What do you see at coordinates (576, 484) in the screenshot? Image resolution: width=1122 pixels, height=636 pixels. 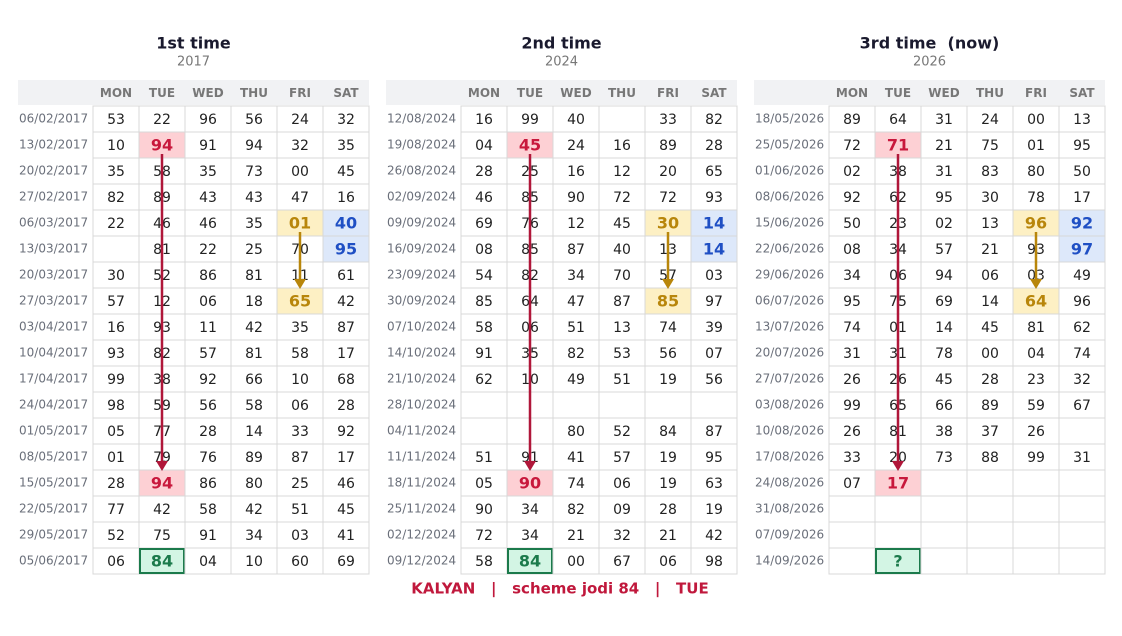 I see `cell-value: 74` at bounding box center [576, 484].